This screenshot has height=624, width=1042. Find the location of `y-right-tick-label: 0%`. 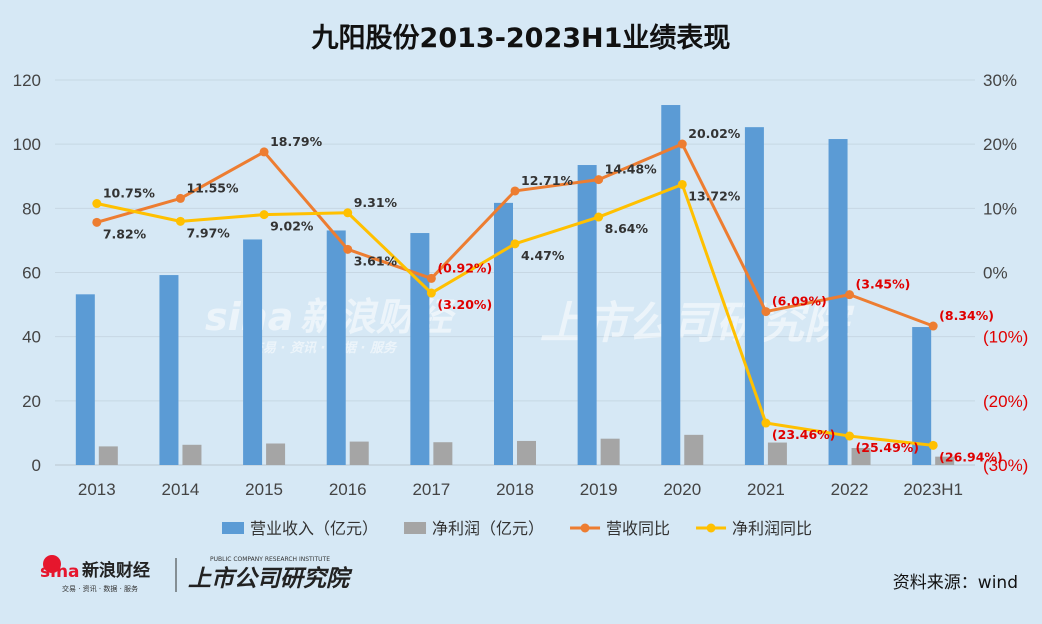

y-right-tick-label: 0% is located at coordinates (995, 273).